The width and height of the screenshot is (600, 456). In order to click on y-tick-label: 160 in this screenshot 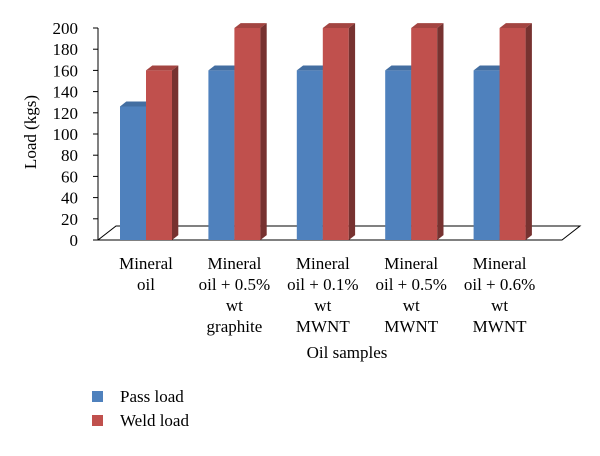, I will do `click(66, 70)`.